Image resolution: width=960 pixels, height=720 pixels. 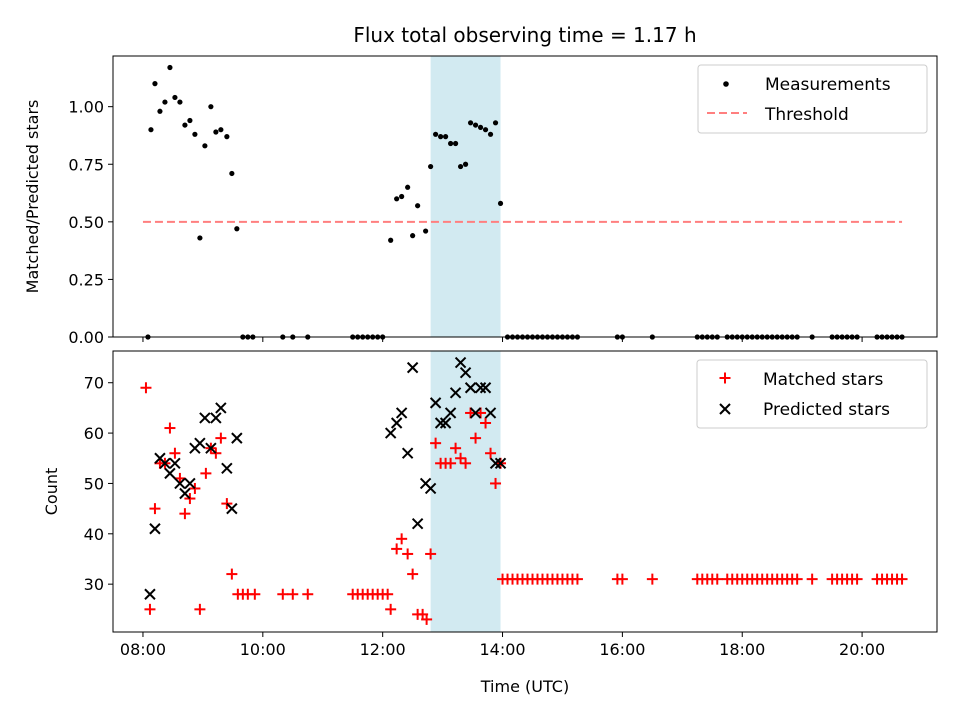 What do you see at coordinates (725, 378) in the screenshot?
I see `legend-matched-marker` at bounding box center [725, 378].